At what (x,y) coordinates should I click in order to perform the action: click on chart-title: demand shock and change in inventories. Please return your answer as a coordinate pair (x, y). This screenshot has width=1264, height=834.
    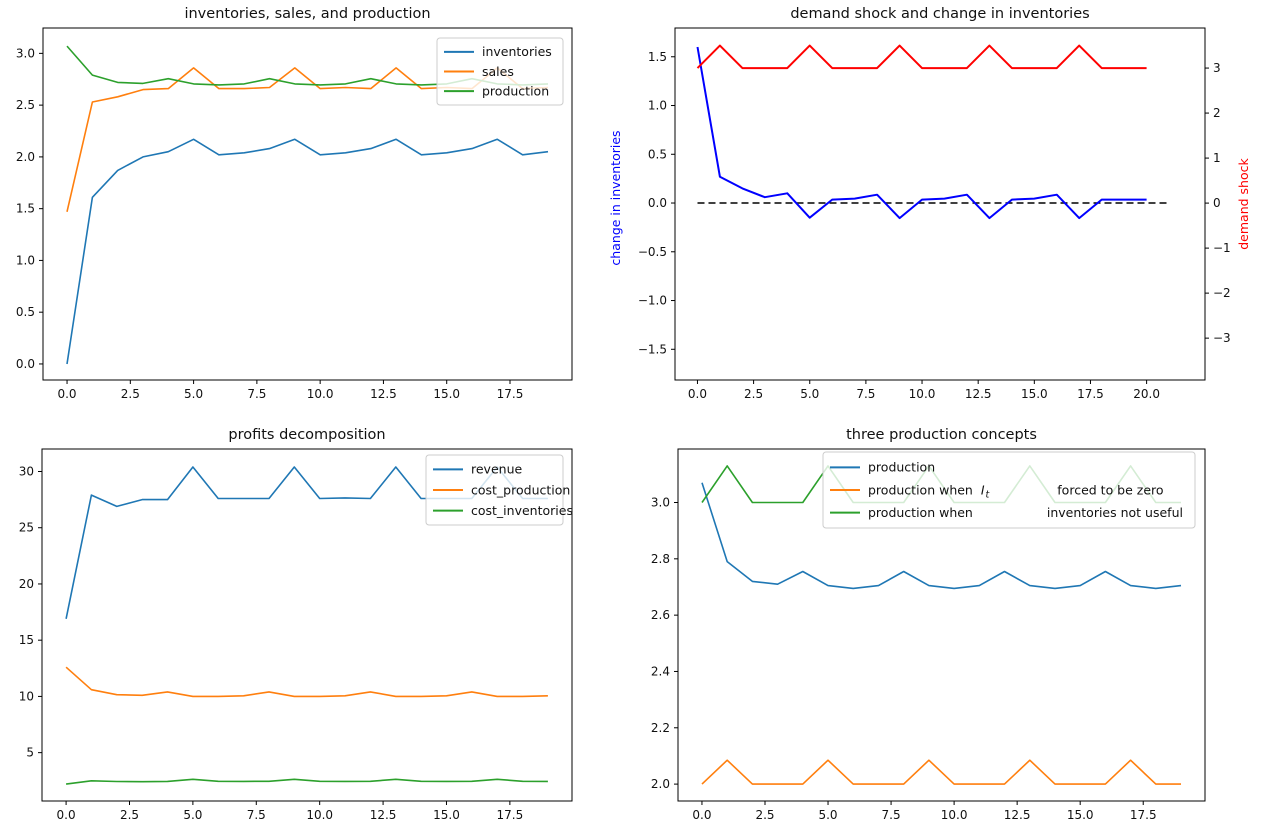
    Looking at the image, I should click on (940, 14).